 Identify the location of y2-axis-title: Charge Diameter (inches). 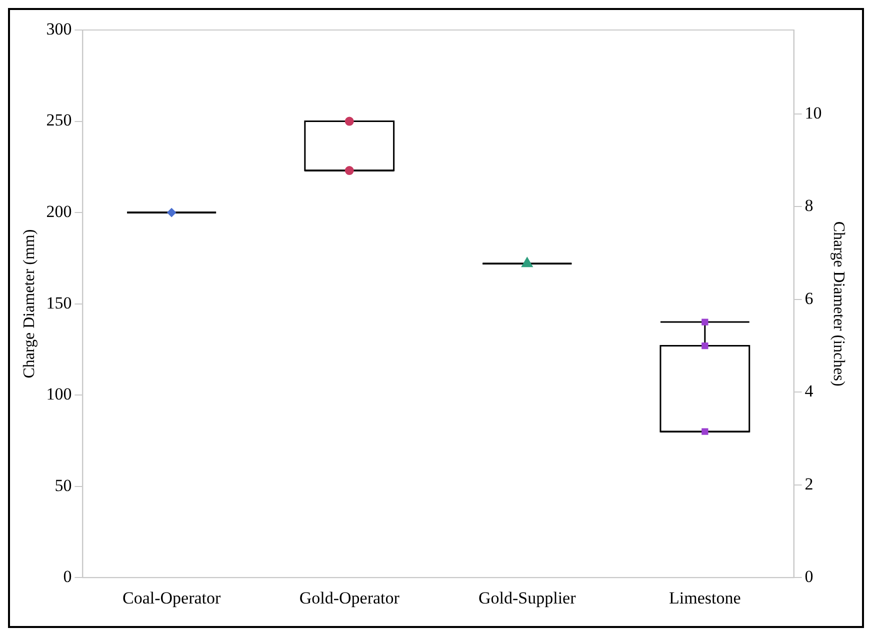
(839, 303).